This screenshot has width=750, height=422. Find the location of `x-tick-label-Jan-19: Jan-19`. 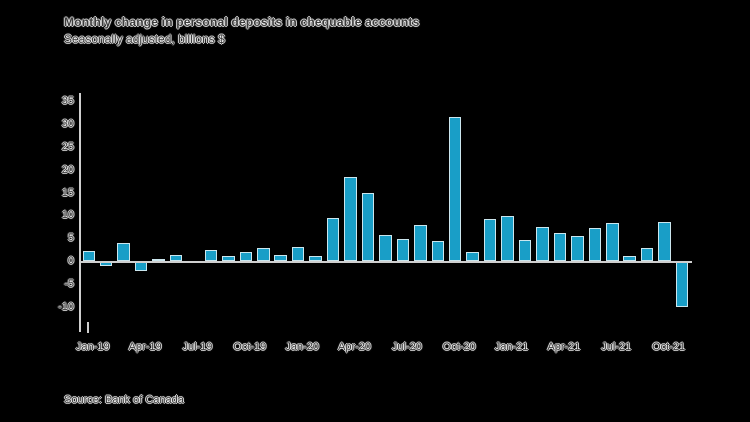

x-tick-label-Jan-19: Jan-19 is located at coordinates (92, 347).